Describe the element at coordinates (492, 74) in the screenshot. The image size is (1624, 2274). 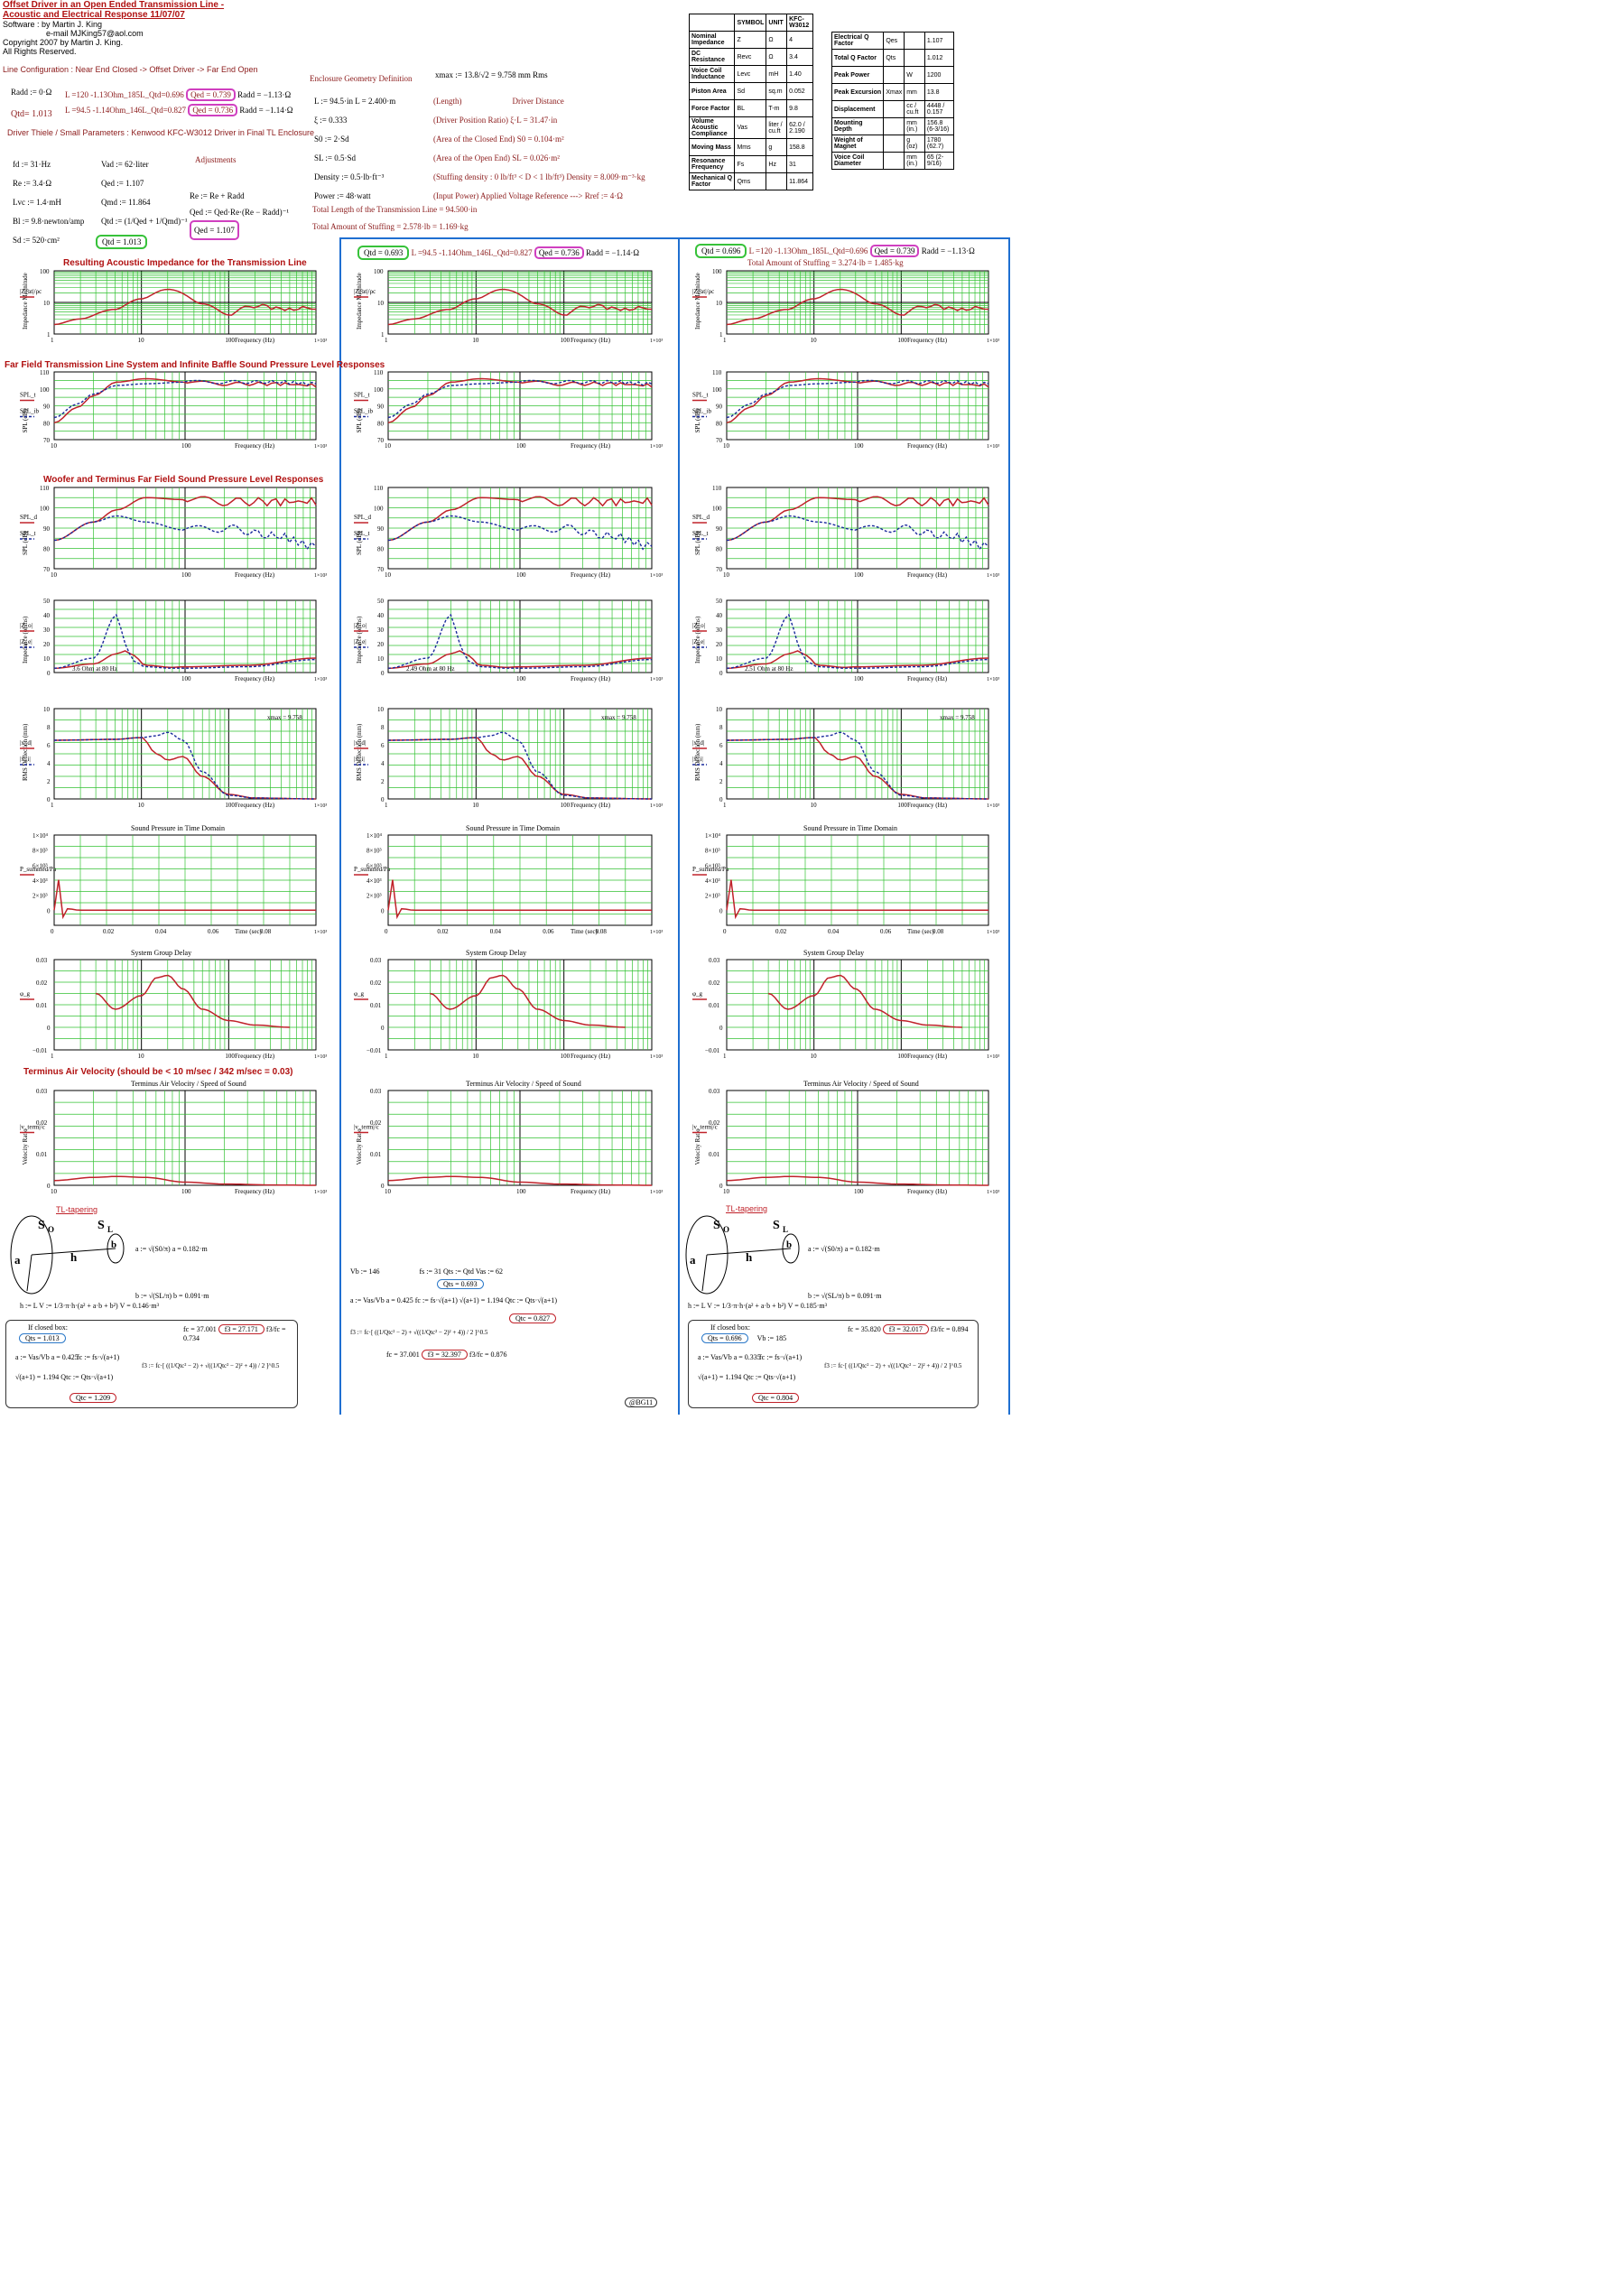
I see `xmax-def: xmax := 13.8/√2 = 9.758 mm Rms` at that location.